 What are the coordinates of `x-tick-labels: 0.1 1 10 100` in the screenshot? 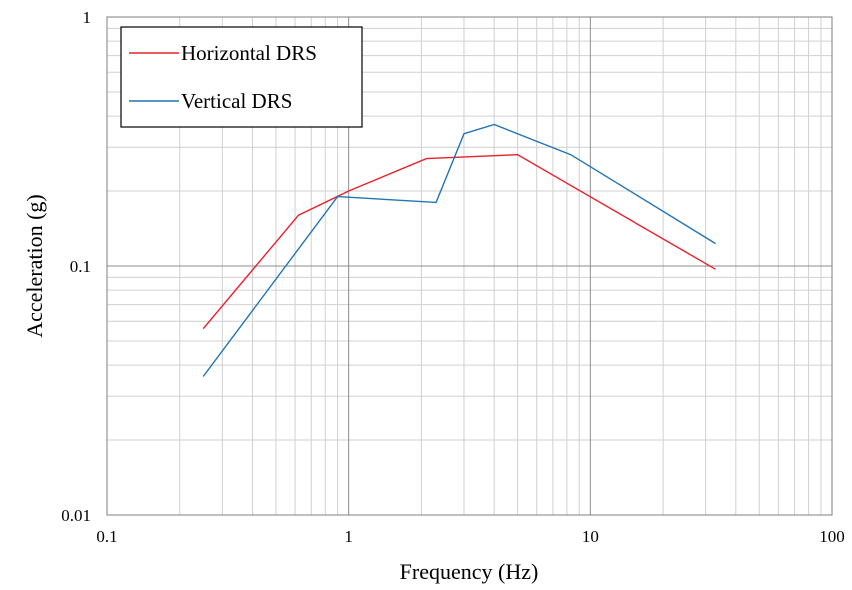 It's located at (470, 536).